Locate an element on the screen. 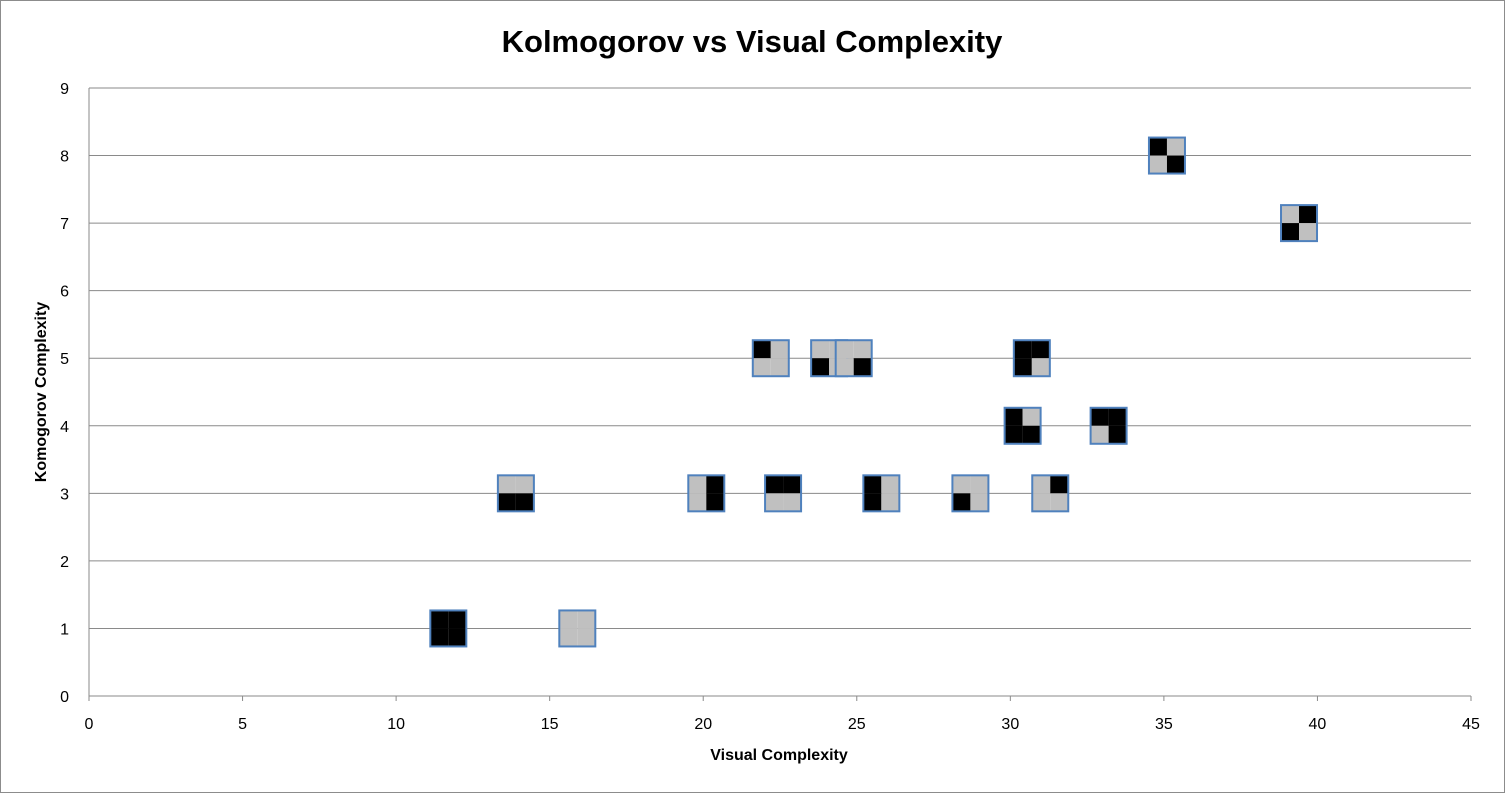 This screenshot has height=793, width=1505. y-tick-label-3: 3 is located at coordinates (64, 494).